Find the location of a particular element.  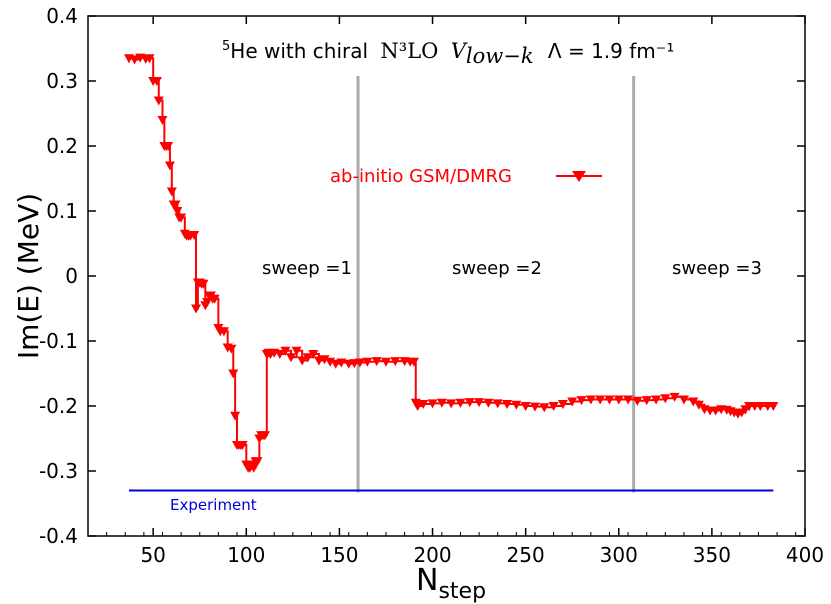

x-tick-label: 200 is located at coordinates (432, 555).